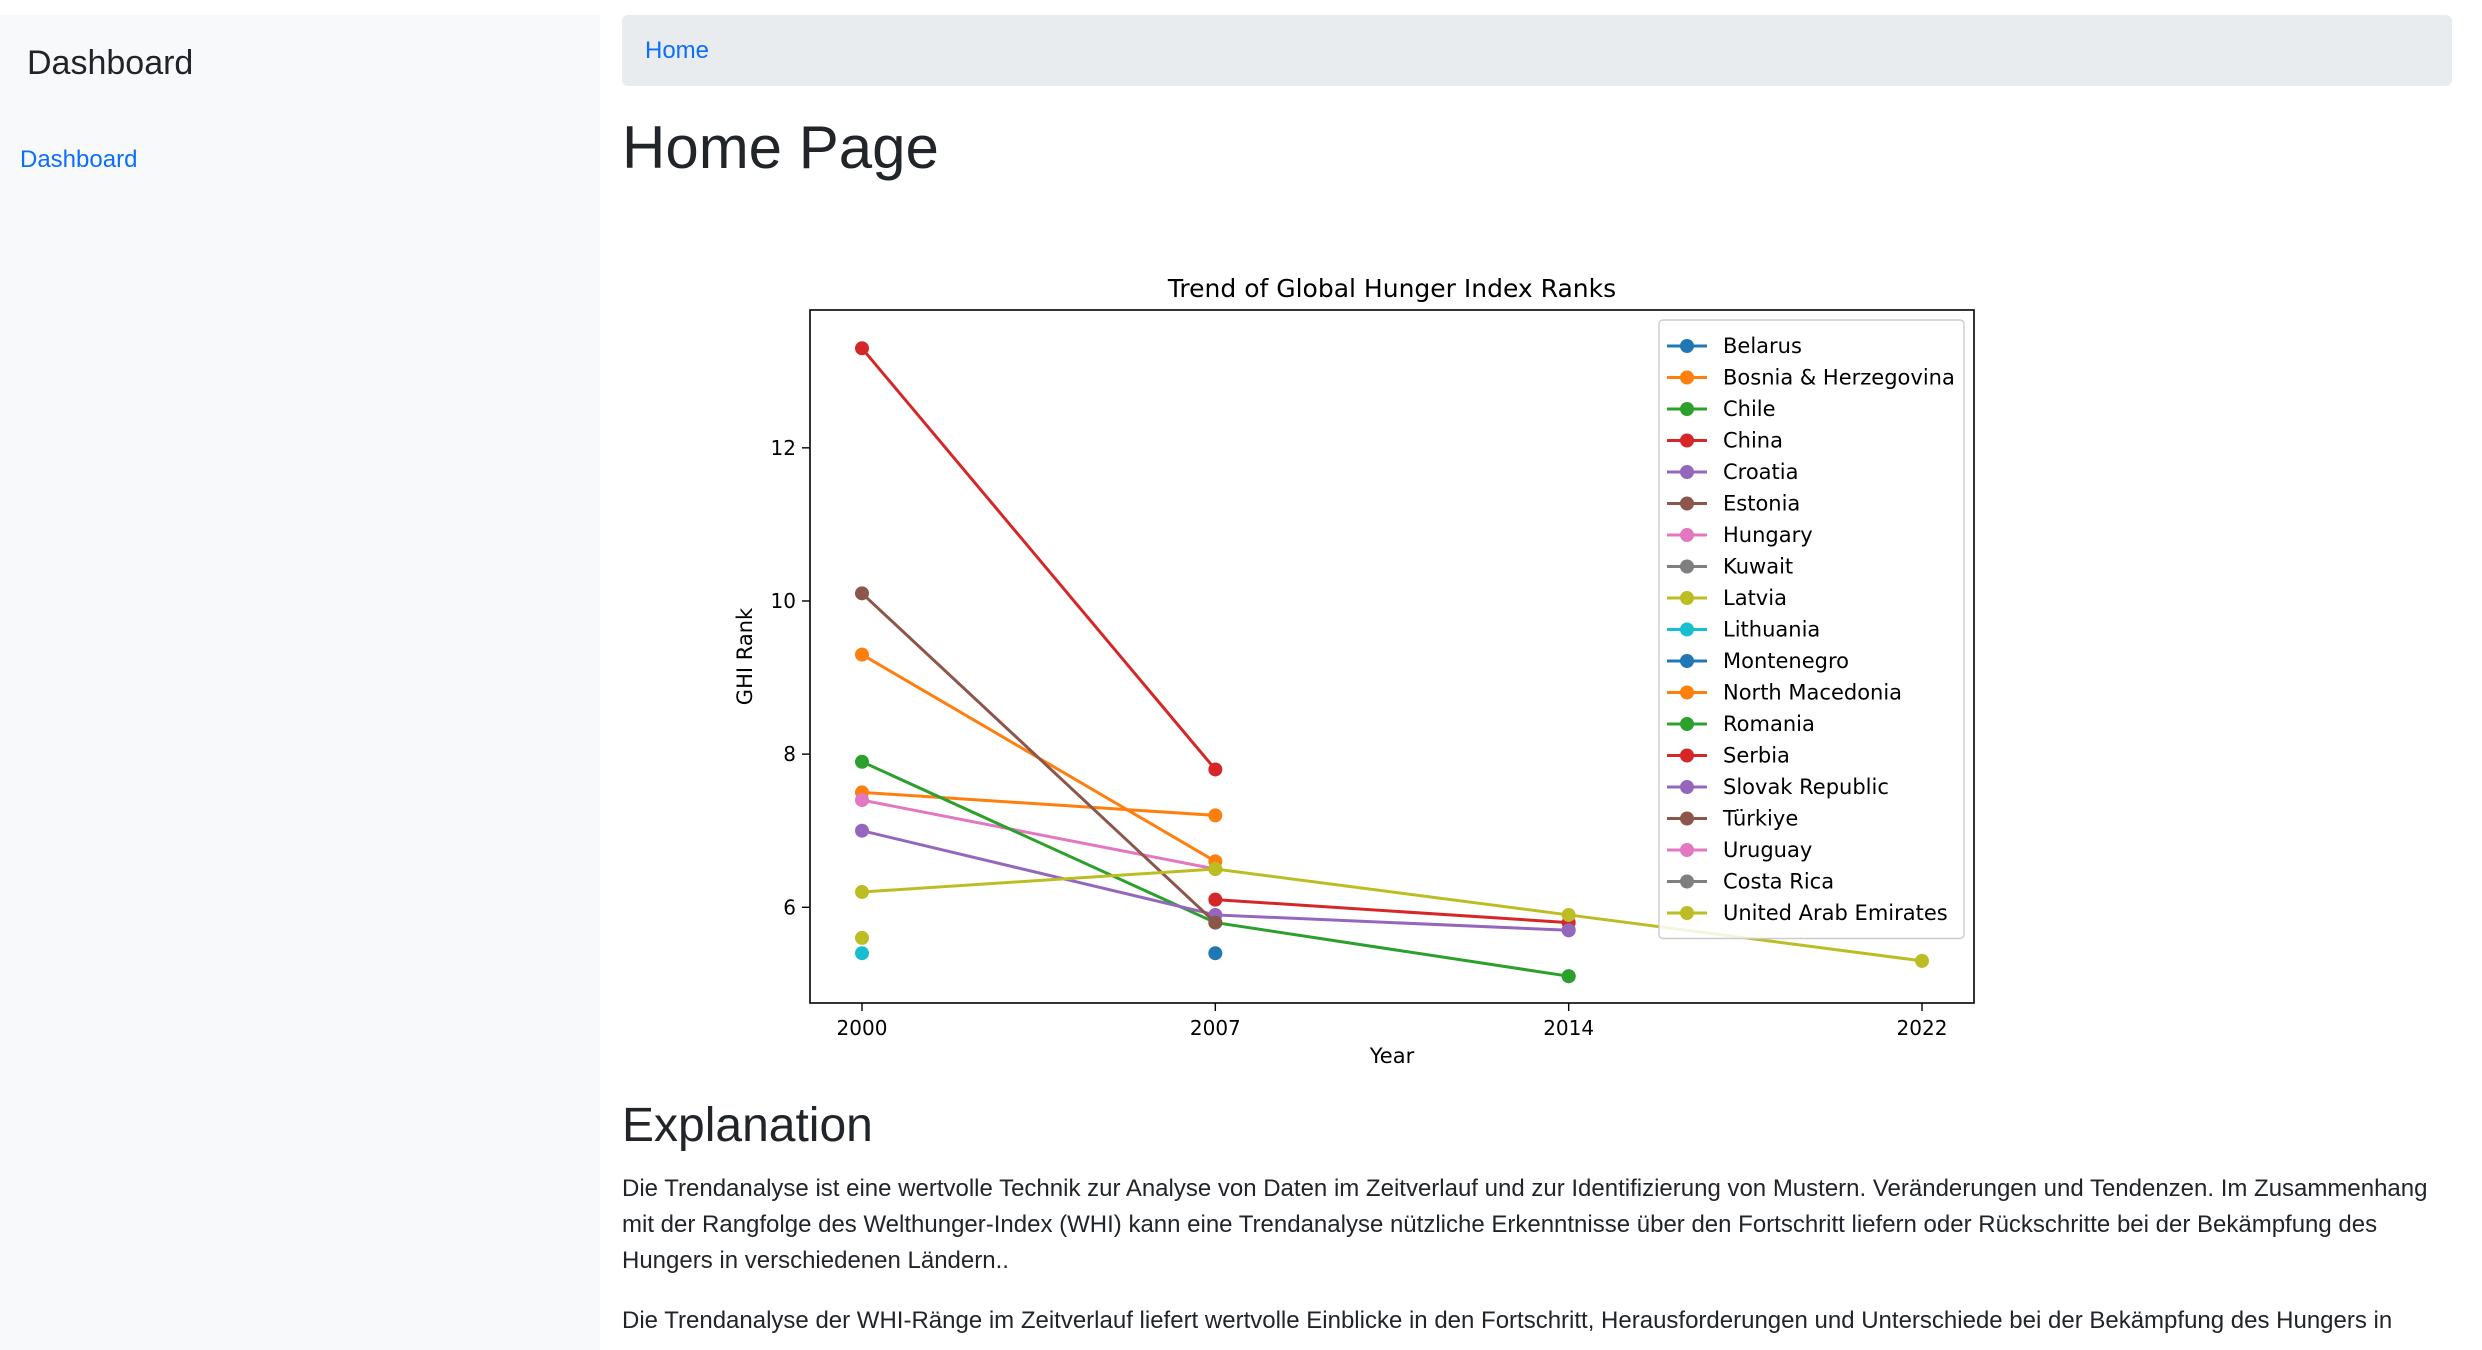 Image resolution: width=2482 pixels, height=1350 pixels. What do you see at coordinates (1391, 288) in the screenshot?
I see `chart-title: Trend of Global Hunger Index Ranks` at bounding box center [1391, 288].